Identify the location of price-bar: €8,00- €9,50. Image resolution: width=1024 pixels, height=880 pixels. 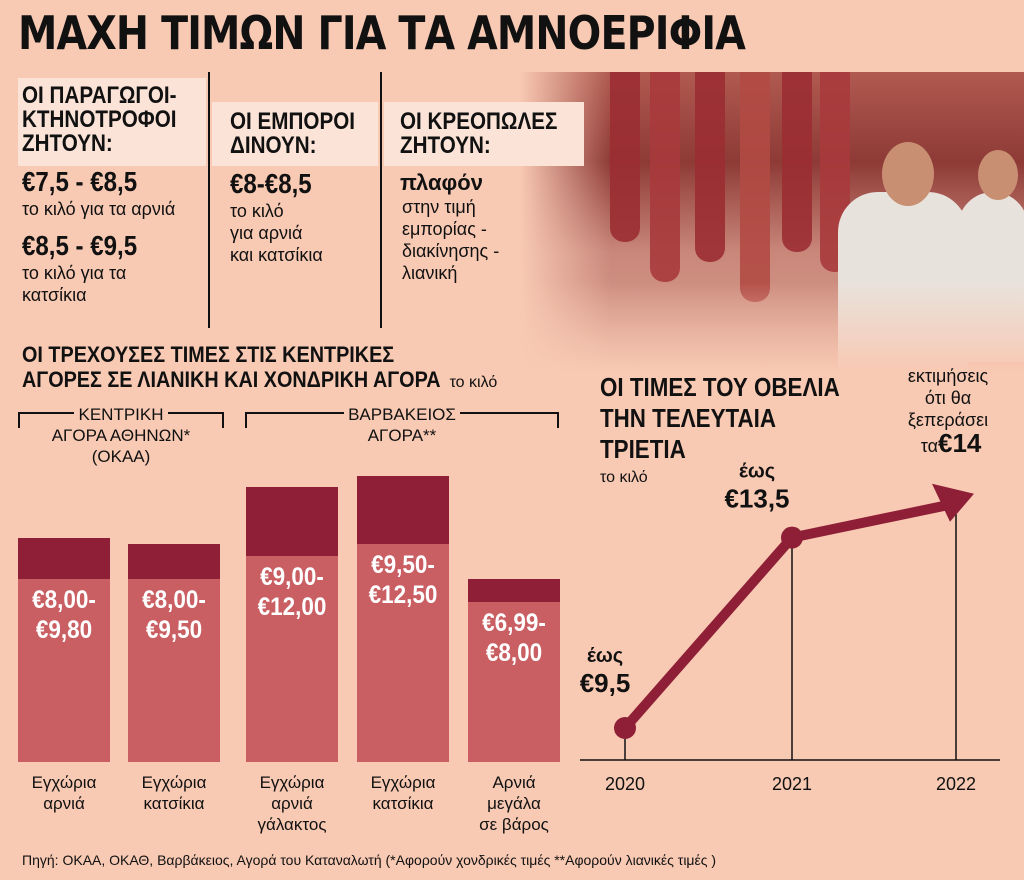
(174, 653).